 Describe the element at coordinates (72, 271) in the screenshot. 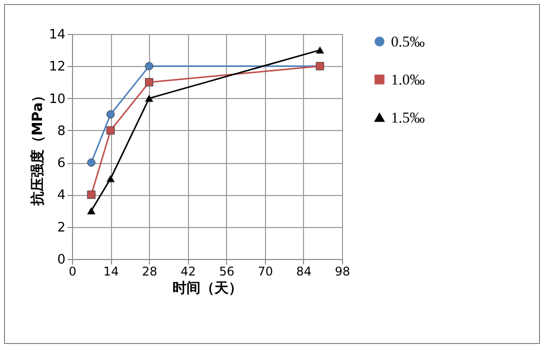

I see `x-tick-label: 0` at that location.